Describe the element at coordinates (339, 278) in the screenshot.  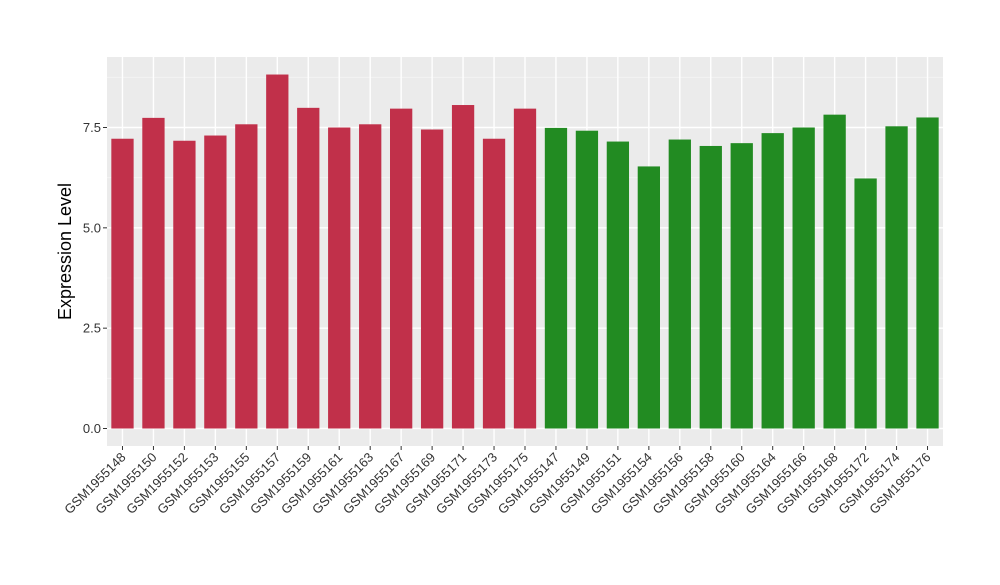
I see `bar-GSM1955161` at that location.